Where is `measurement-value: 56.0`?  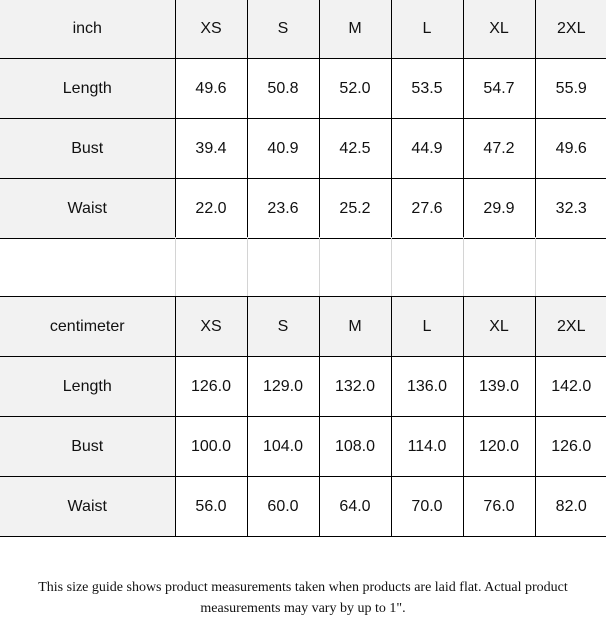 measurement-value: 56.0 is located at coordinates (211, 506).